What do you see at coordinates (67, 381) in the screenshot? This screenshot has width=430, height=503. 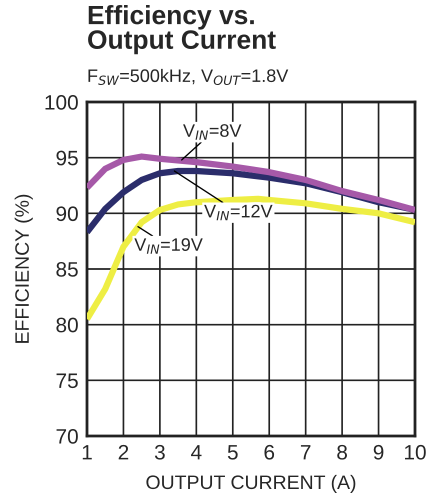 I see `y-tick-label: 75` at bounding box center [67, 381].